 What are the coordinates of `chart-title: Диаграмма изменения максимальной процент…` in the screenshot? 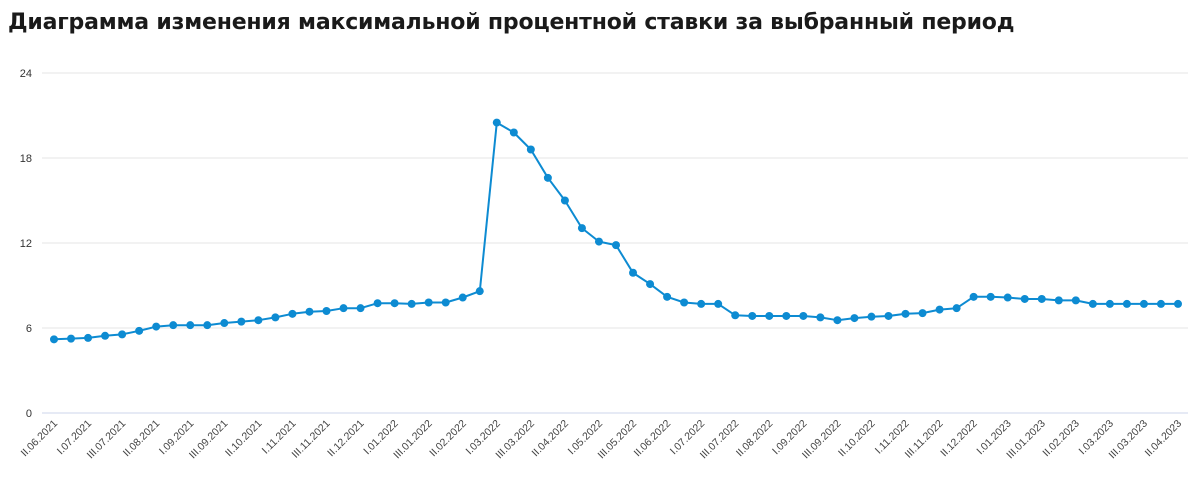 It's located at (511, 22).